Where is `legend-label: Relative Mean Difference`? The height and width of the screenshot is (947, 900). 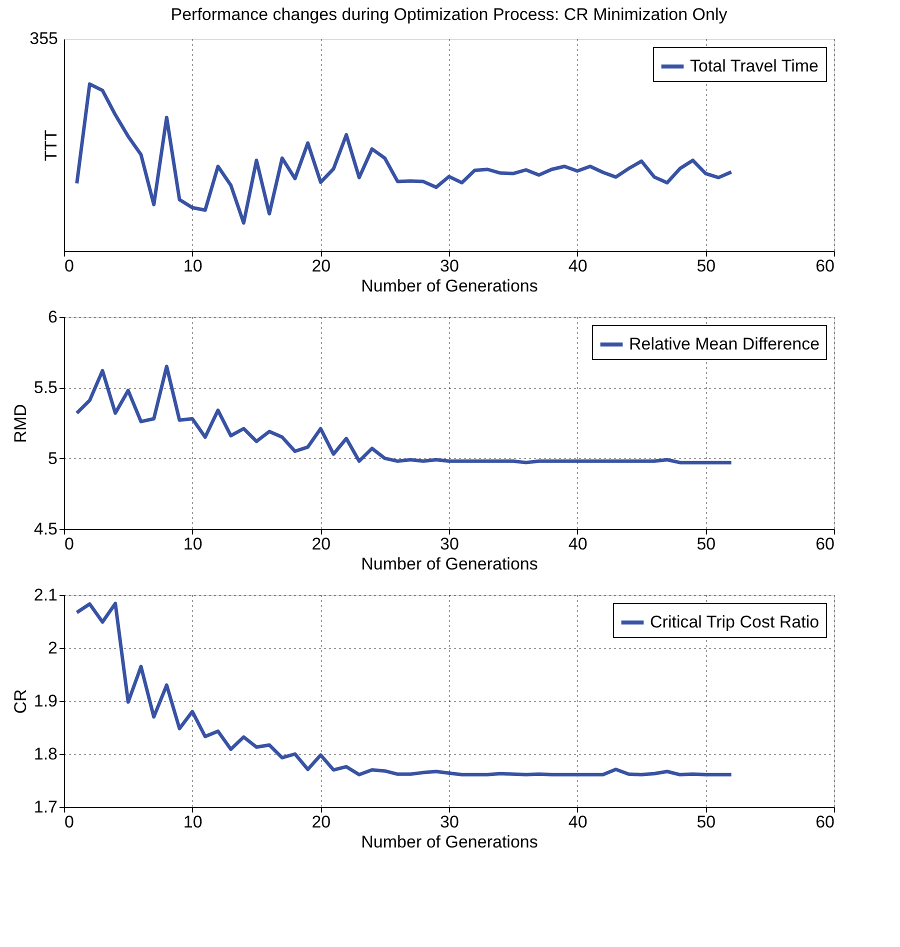 legend-label: Relative Mean Difference is located at coordinates (724, 344).